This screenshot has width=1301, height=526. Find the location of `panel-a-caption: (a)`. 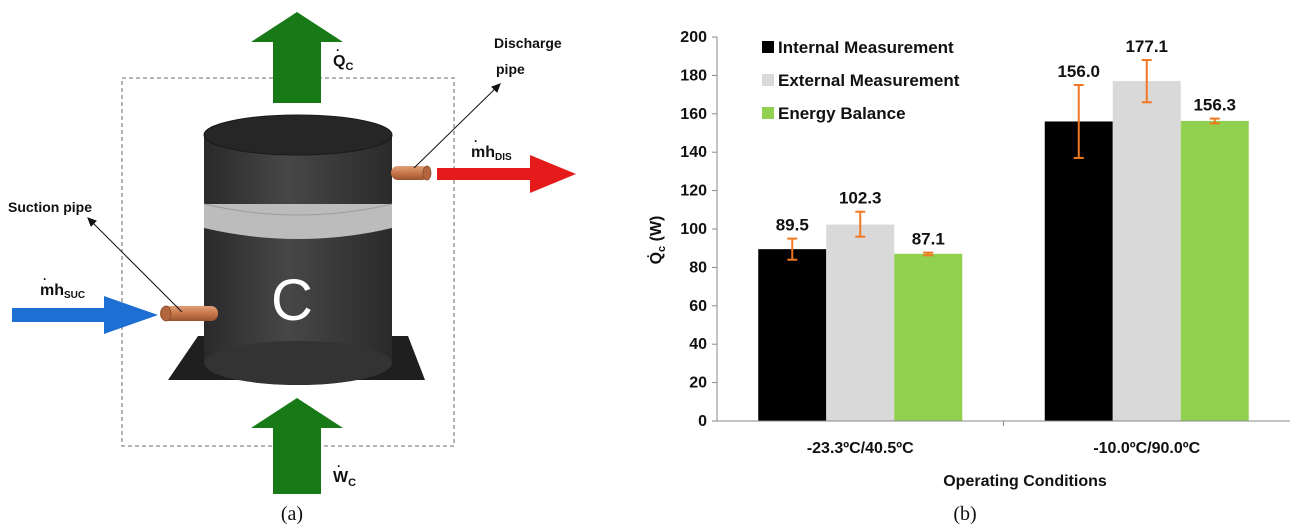

panel-a-caption: (a) is located at coordinates (292, 514).